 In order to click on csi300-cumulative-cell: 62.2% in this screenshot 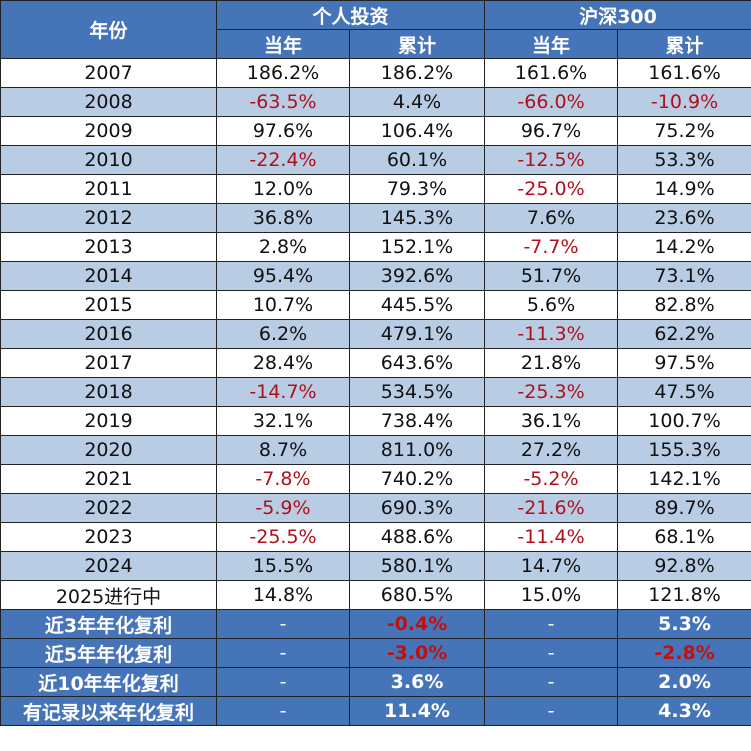, I will do `click(684, 334)`.